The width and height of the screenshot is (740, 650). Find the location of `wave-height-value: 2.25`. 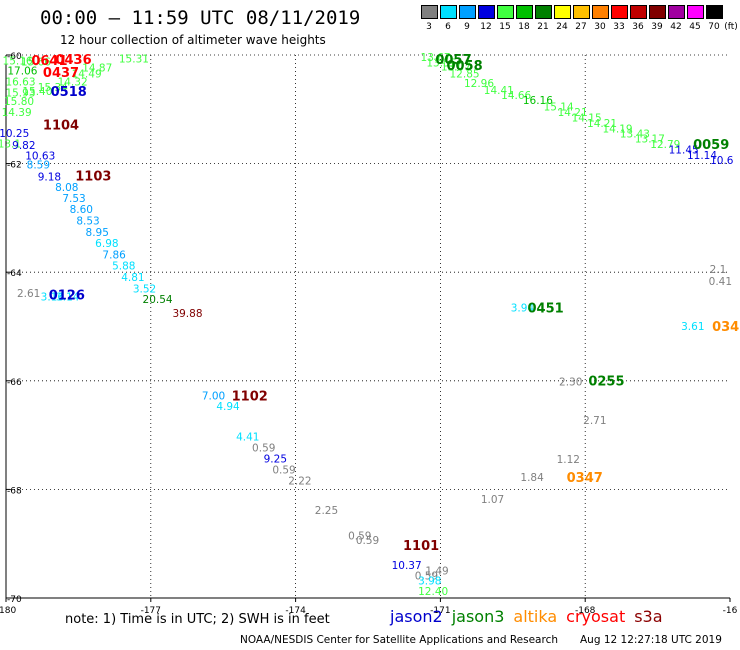

wave-height-value: 2.25 is located at coordinates (326, 511).